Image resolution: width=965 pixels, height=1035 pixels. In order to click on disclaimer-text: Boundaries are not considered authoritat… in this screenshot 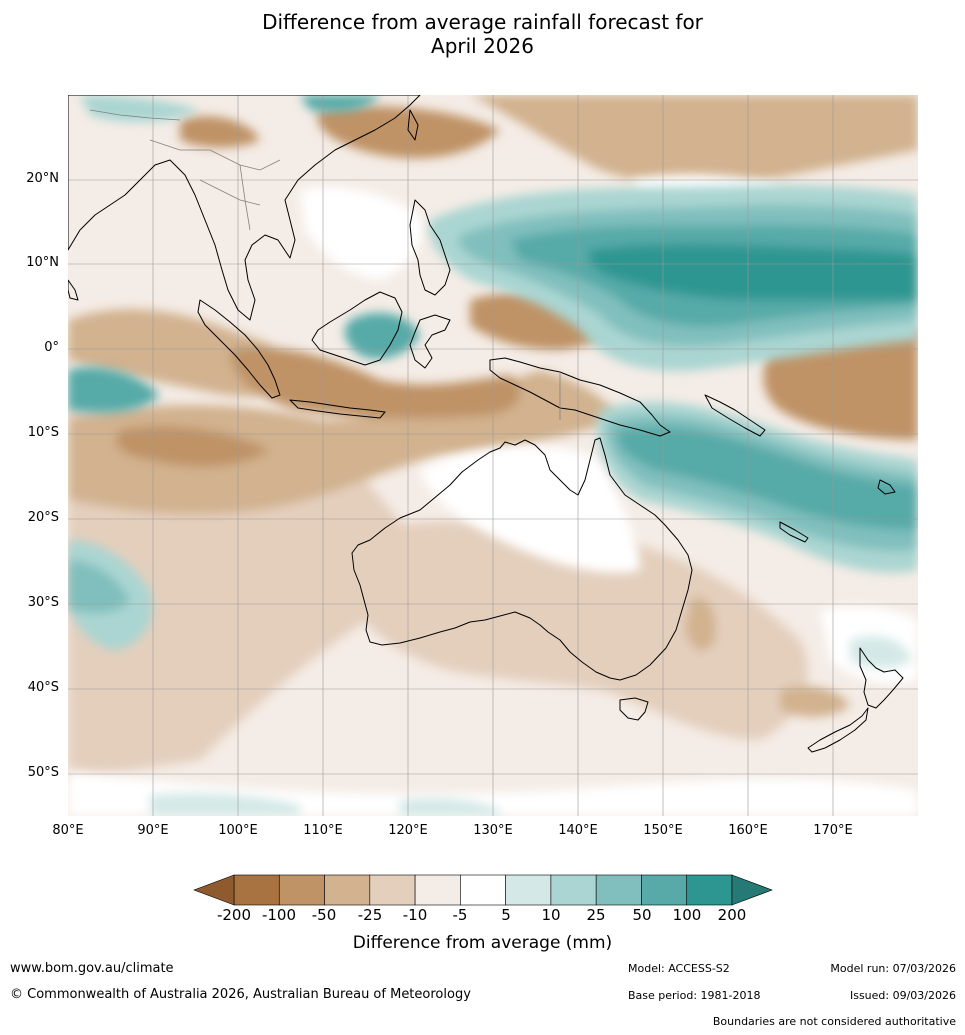, I will do `click(834, 1021)`.